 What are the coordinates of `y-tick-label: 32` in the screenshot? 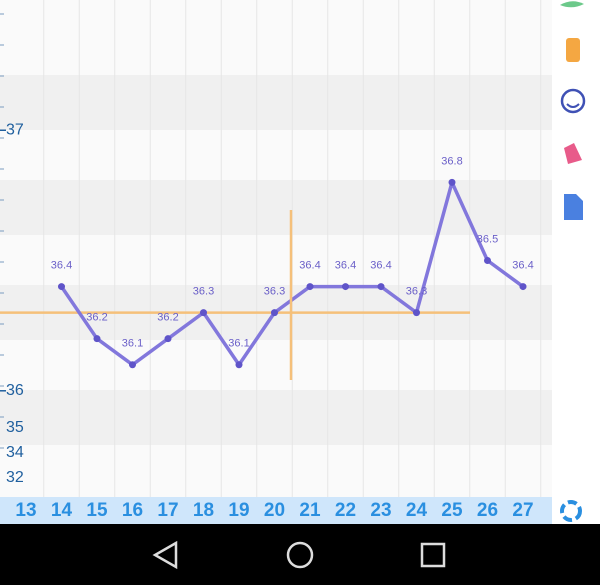 It's located at (15, 477).